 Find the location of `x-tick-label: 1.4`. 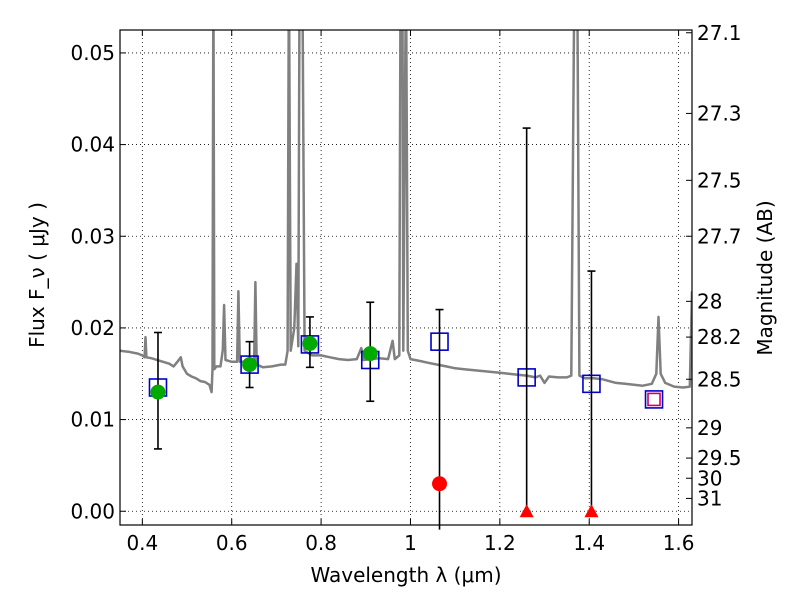

x-tick-label: 1.4 is located at coordinates (589, 543).